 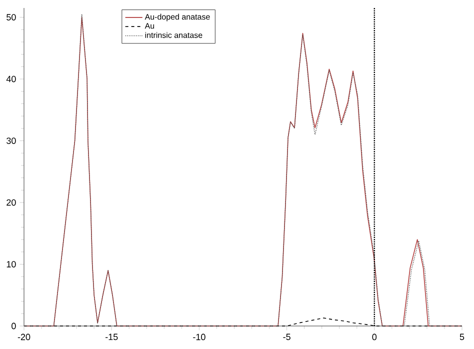 I want to click on y-tick-label: 0, so click(x=14, y=326).